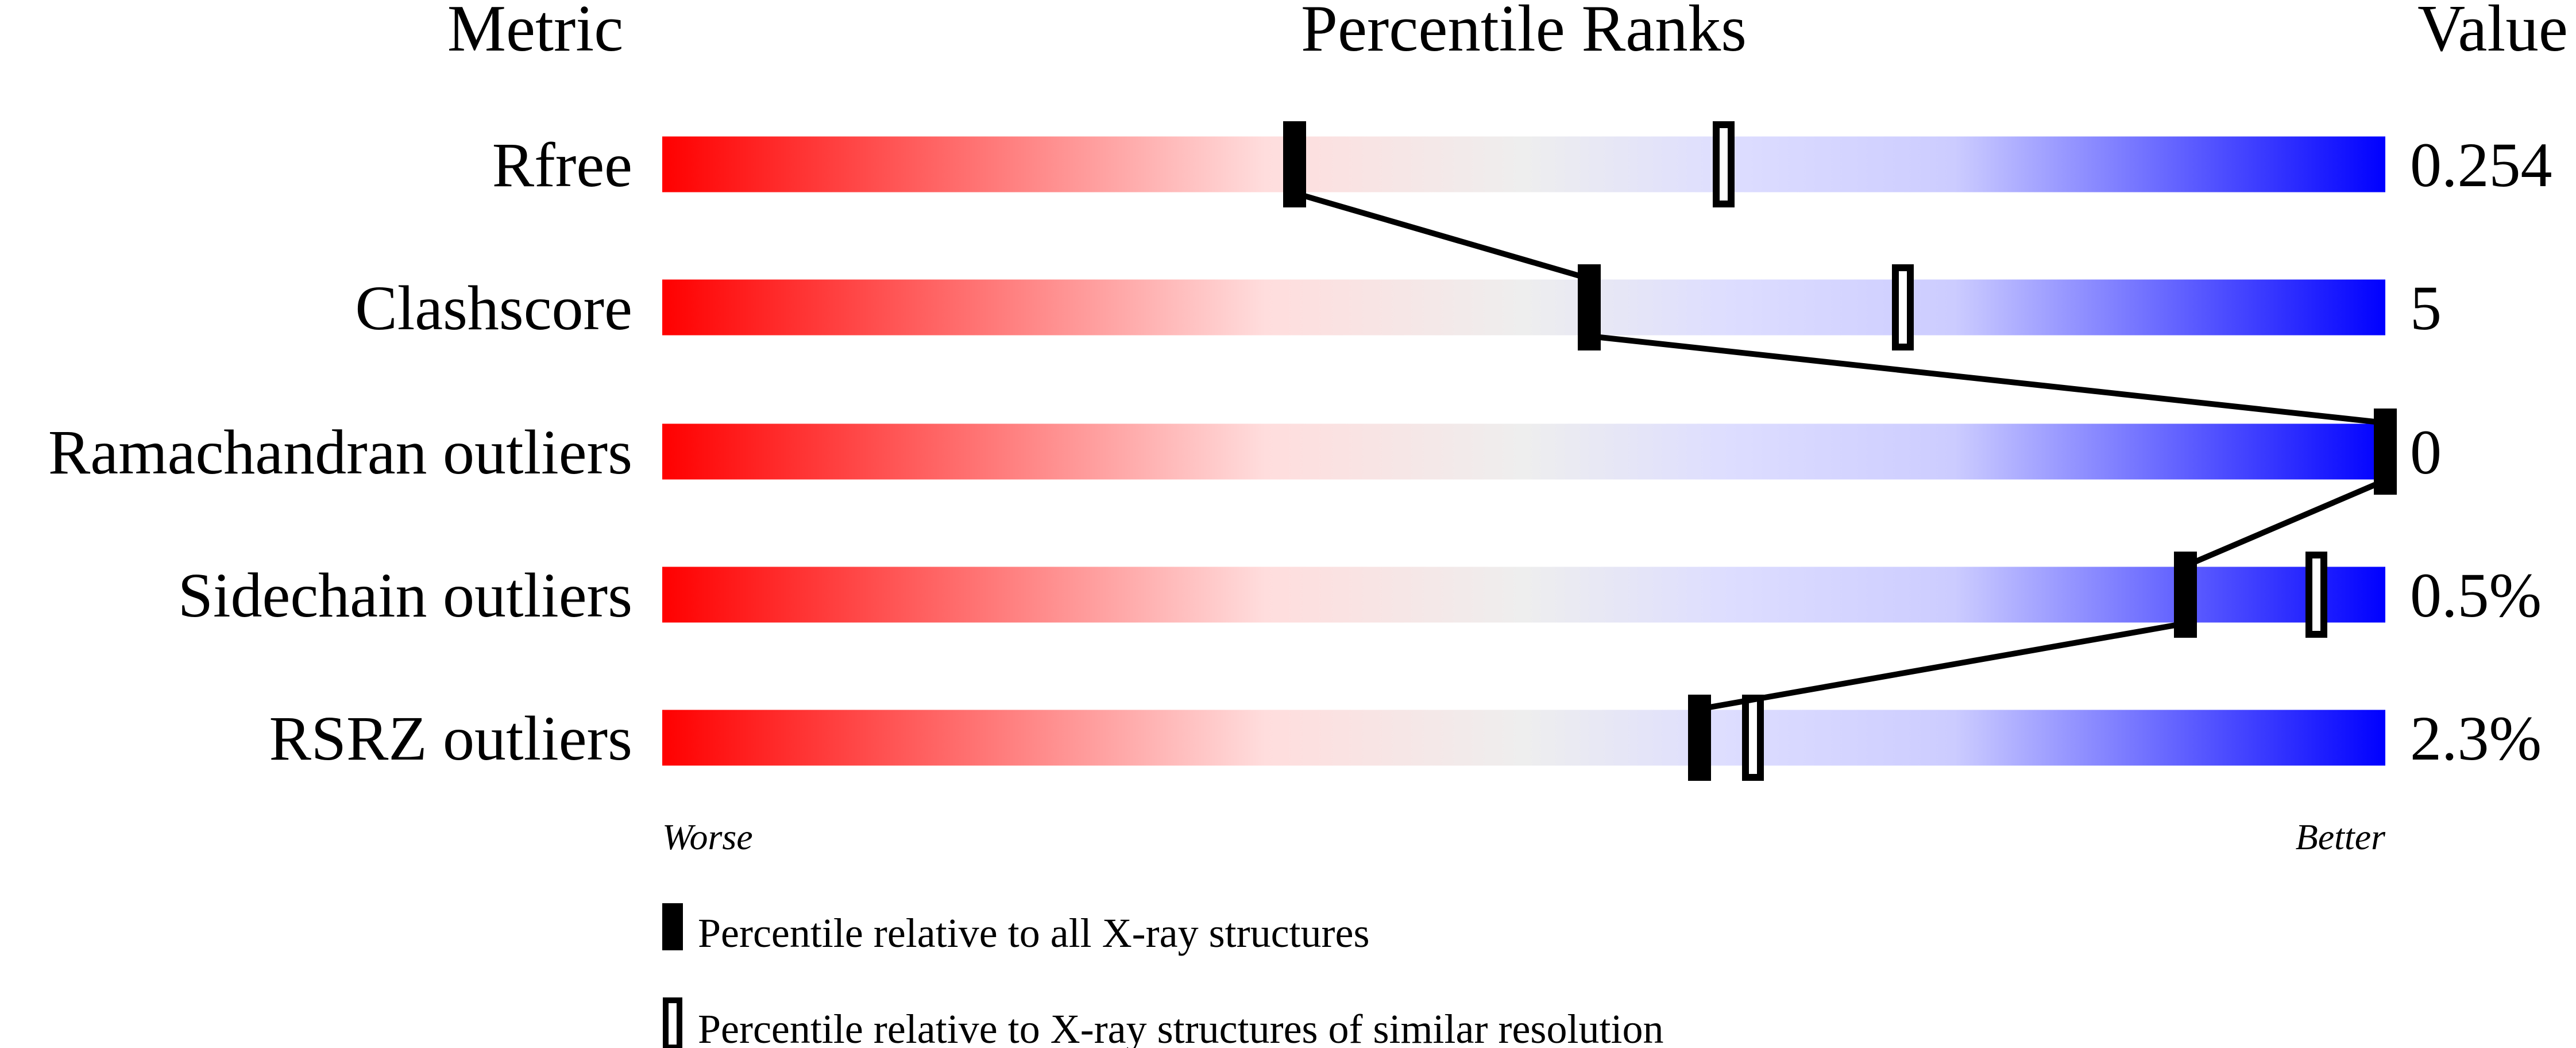 The width and height of the screenshot is (2576, 1048). Describe the element at coordinates (672, 1022) in the screenshot. I see `legend-open-marker-icon` at that location.